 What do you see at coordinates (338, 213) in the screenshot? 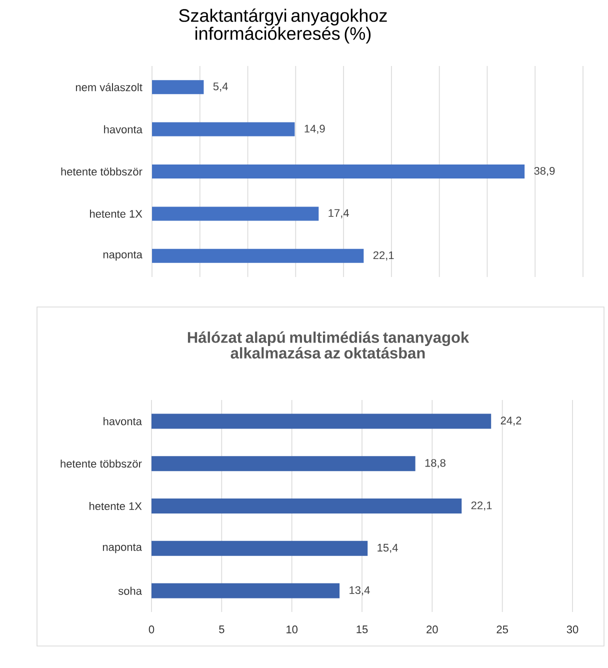
I see `data-label: 17,4` at bounding box center [338, 213].